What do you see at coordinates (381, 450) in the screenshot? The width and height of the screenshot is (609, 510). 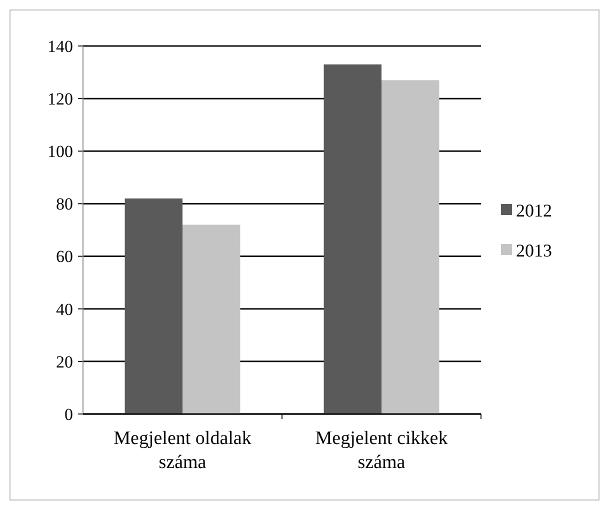 I see `x-tick-label: Megjelent cikkek száma` at bounding box center [381, 450].